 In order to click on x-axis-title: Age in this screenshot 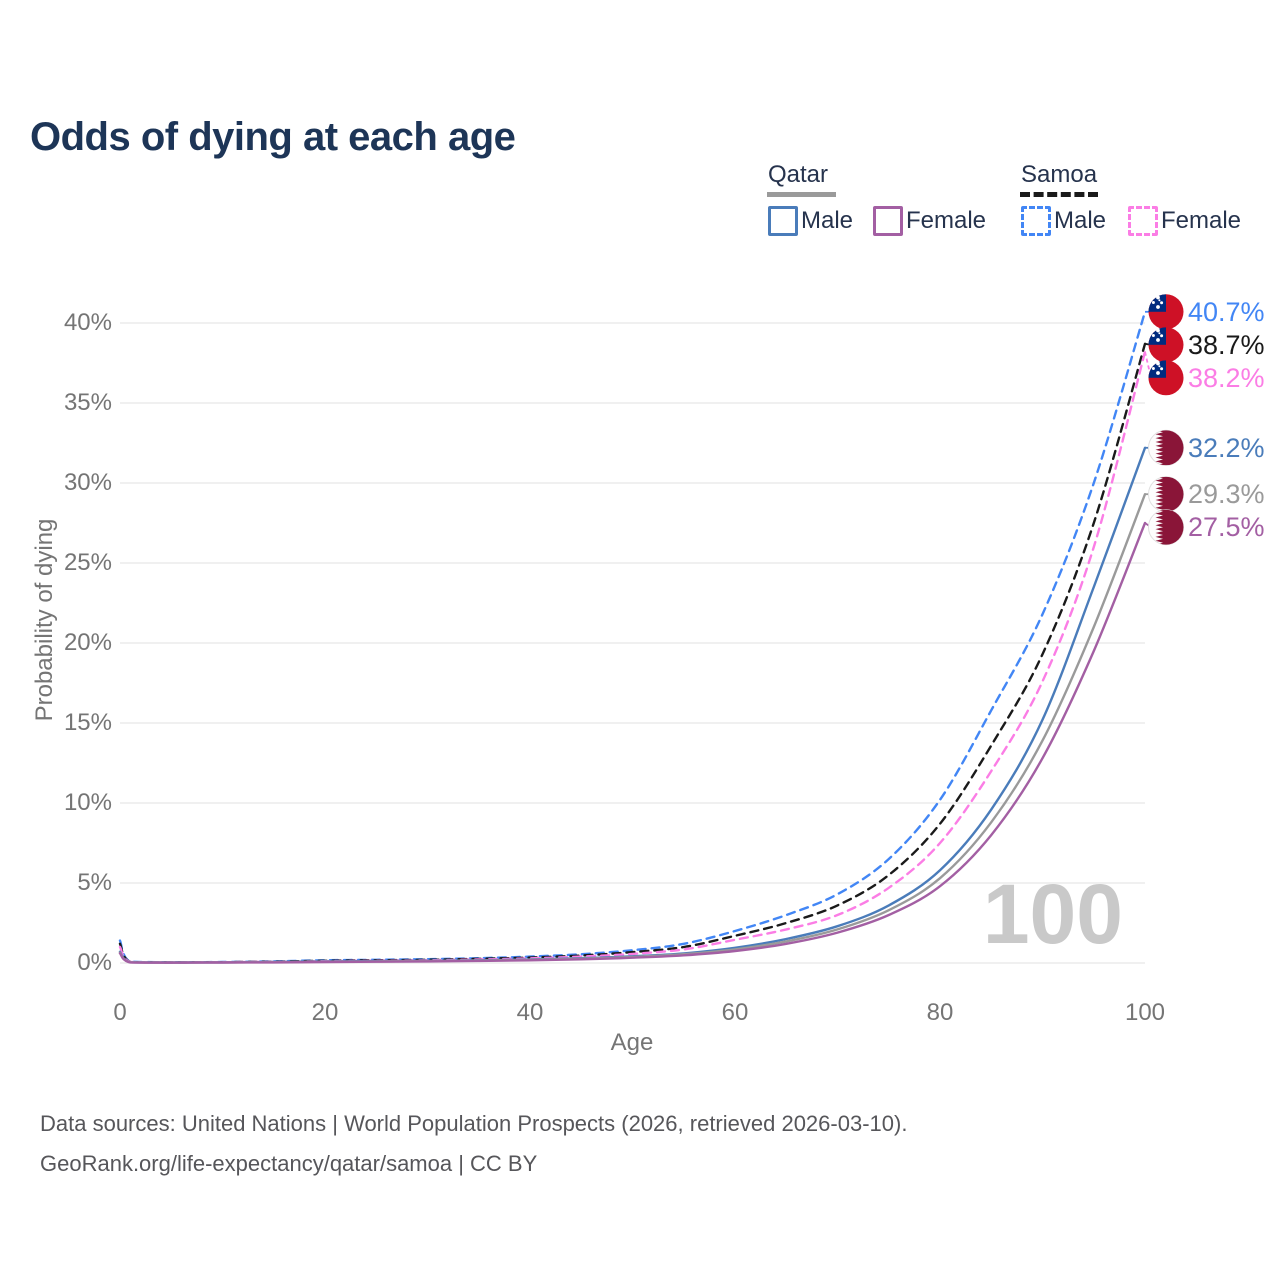, I will do `click(632, 1042)`.